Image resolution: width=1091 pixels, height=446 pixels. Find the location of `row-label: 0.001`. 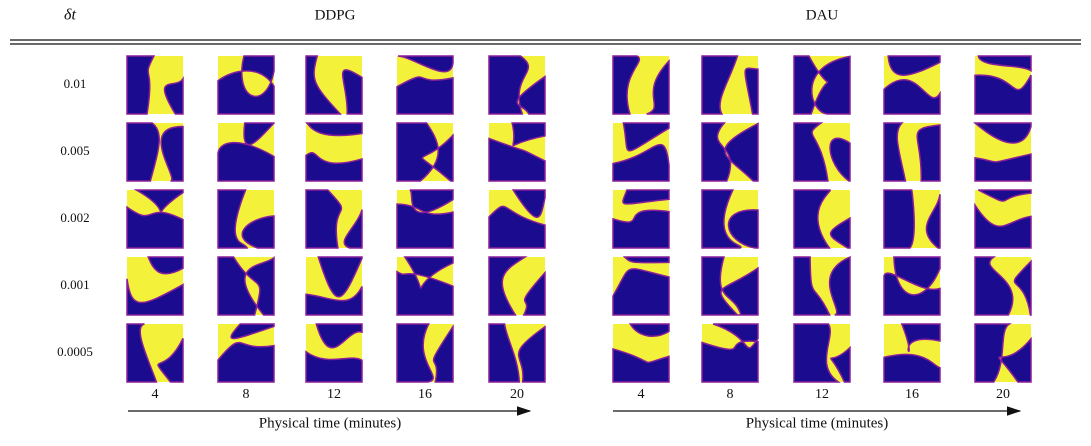

row-label: 0.001 is located at coordinates (74, 284).